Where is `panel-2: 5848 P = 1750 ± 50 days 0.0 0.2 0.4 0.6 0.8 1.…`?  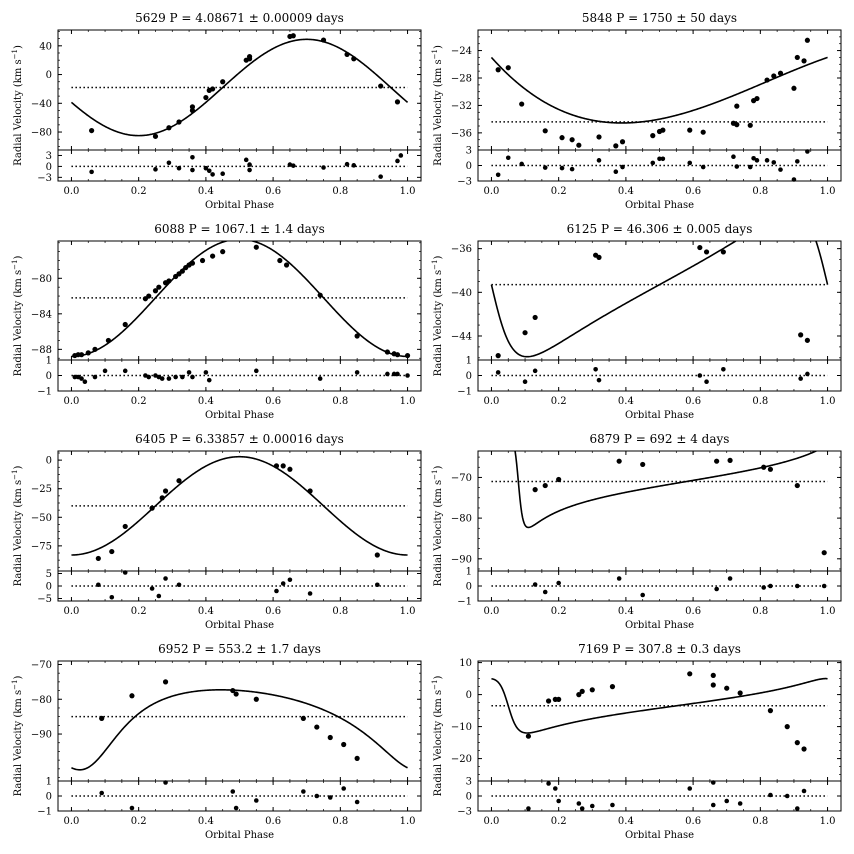
panel-2: 5848 P = 1750 ± 50 days 0.0 0.2 0.4 0.6 0.8 1.… is located at coordinates (636, 111).